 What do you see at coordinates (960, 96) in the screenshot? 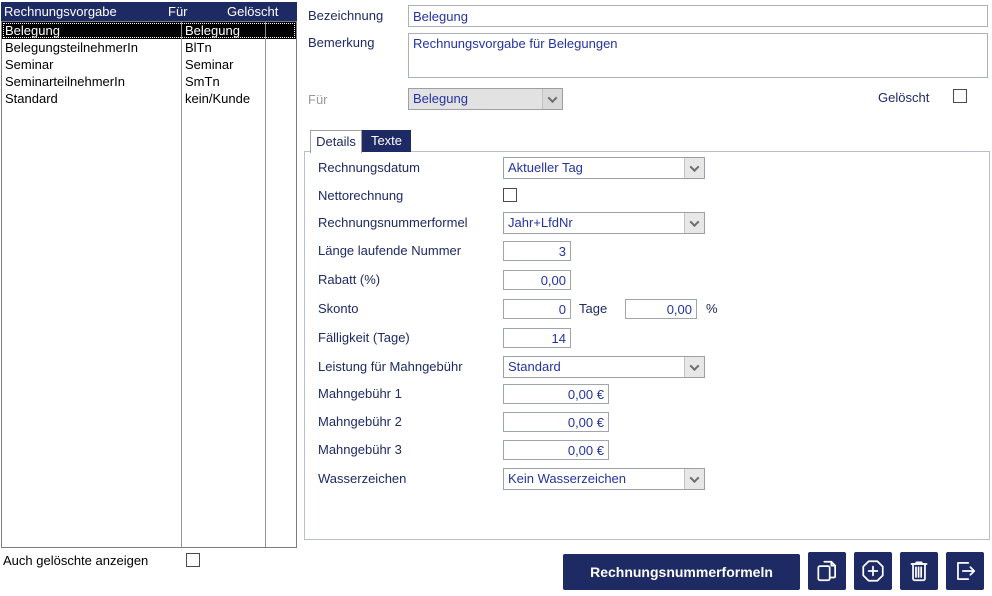
I see `geloescht-checkbox` at bounding box center [960, 96].